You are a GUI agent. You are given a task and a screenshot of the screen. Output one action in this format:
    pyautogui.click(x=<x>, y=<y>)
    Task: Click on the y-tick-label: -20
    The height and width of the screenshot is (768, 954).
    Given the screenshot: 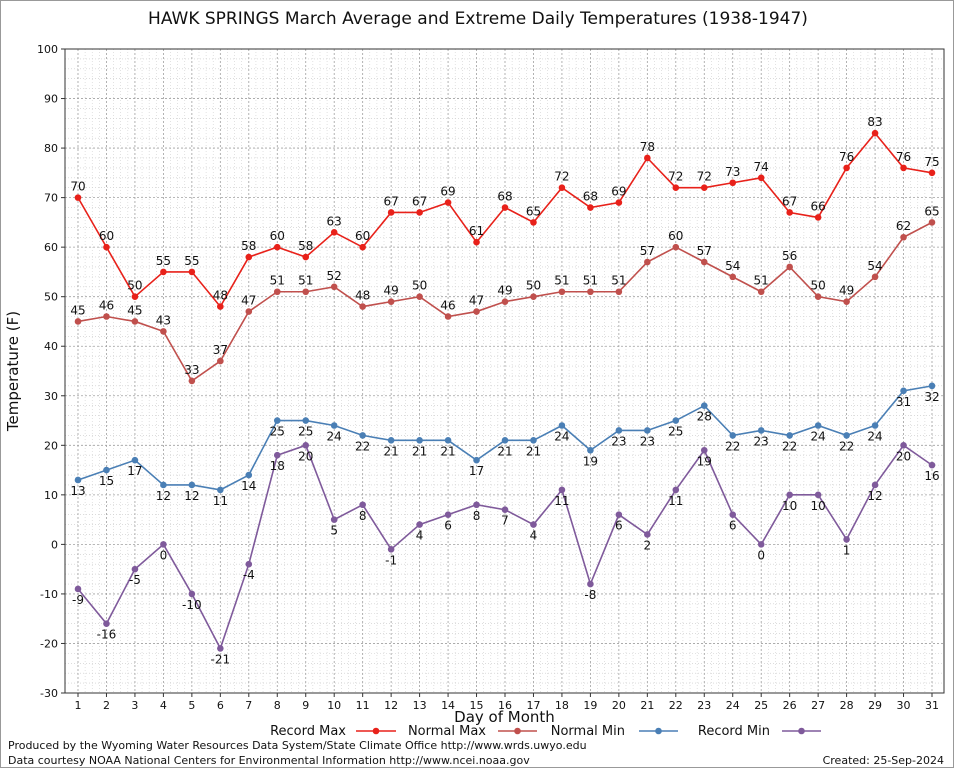 What is the action you would take?
    pyautogui.click(x=49, y=643)
    